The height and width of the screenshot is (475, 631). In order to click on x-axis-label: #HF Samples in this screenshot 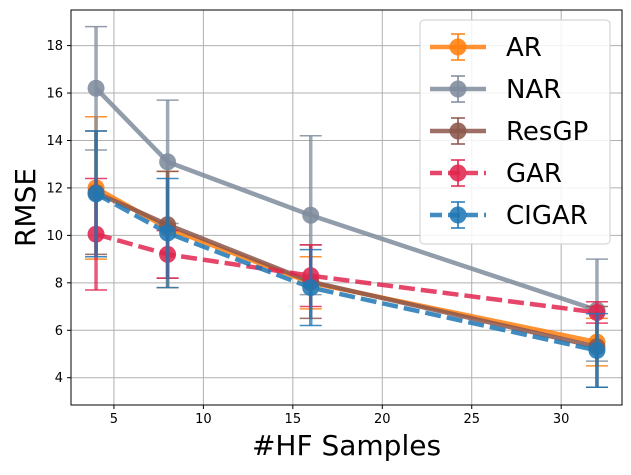, I will do `click(346, 445)`.